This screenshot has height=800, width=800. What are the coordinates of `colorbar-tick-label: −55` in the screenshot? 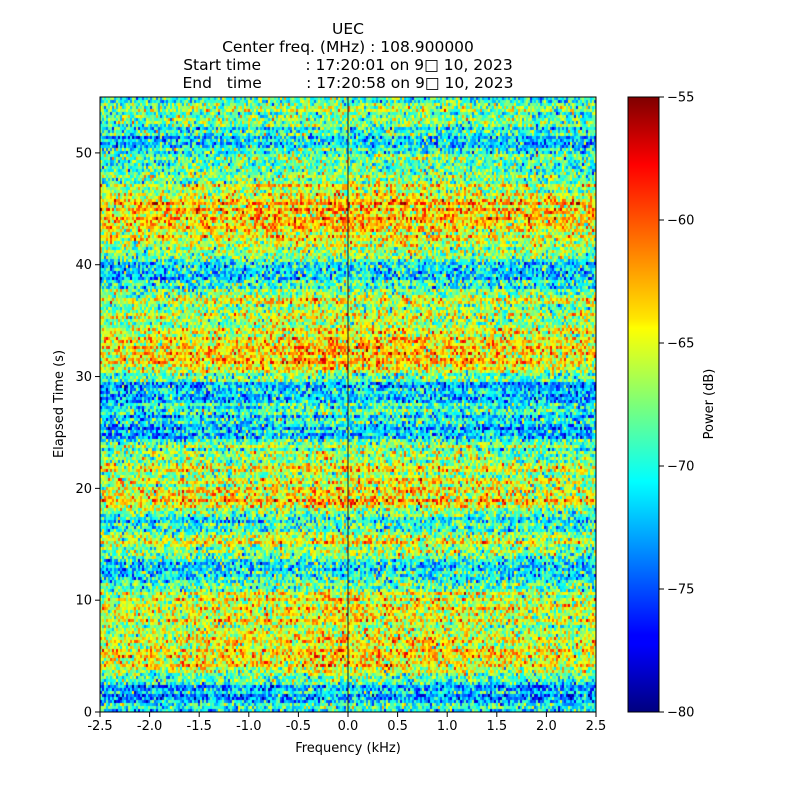 It's located at (680, 98).